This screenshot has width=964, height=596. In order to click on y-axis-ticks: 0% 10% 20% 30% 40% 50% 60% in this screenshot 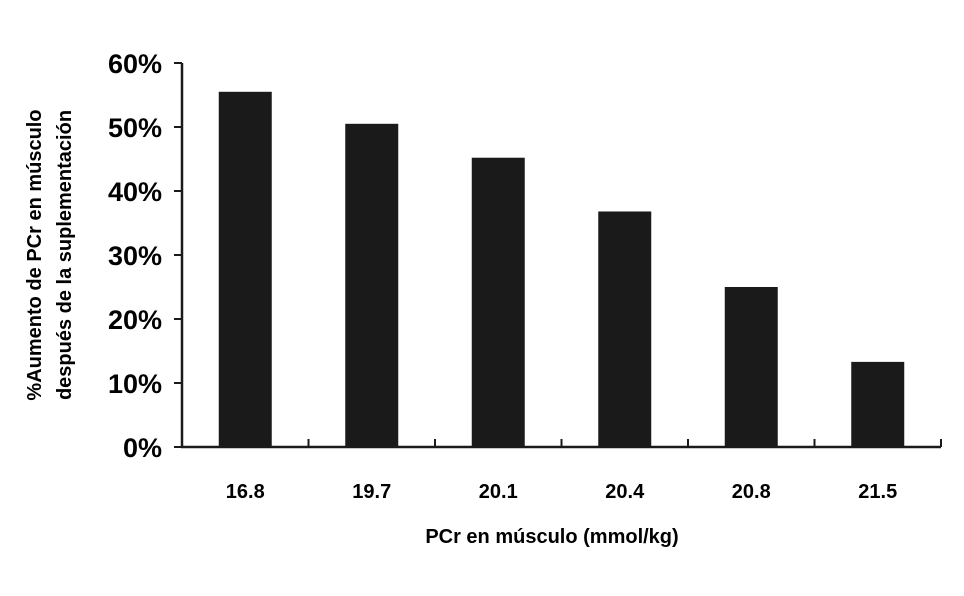, I will do `click(145, 256)`.